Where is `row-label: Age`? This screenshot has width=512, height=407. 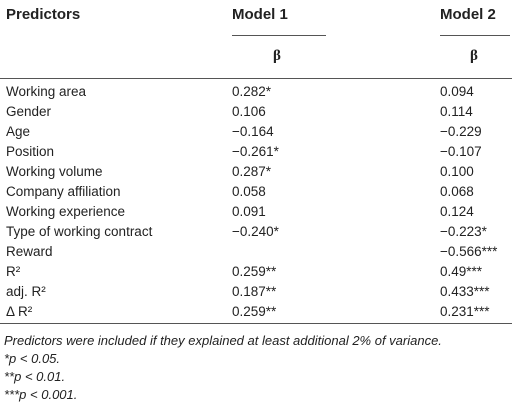 row-label: Age is located at coordinates (18, 131).